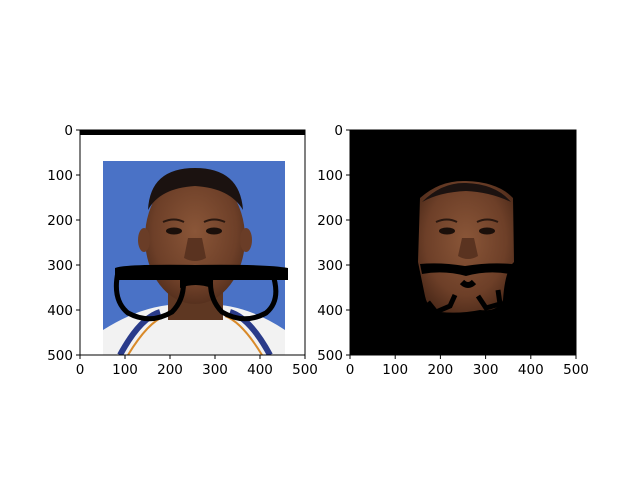 The width and height of the screenshot is (640, 480). Describe the element at coordinates (149, 295) in the screenshot. I see `glasses-left-lens` at that location.